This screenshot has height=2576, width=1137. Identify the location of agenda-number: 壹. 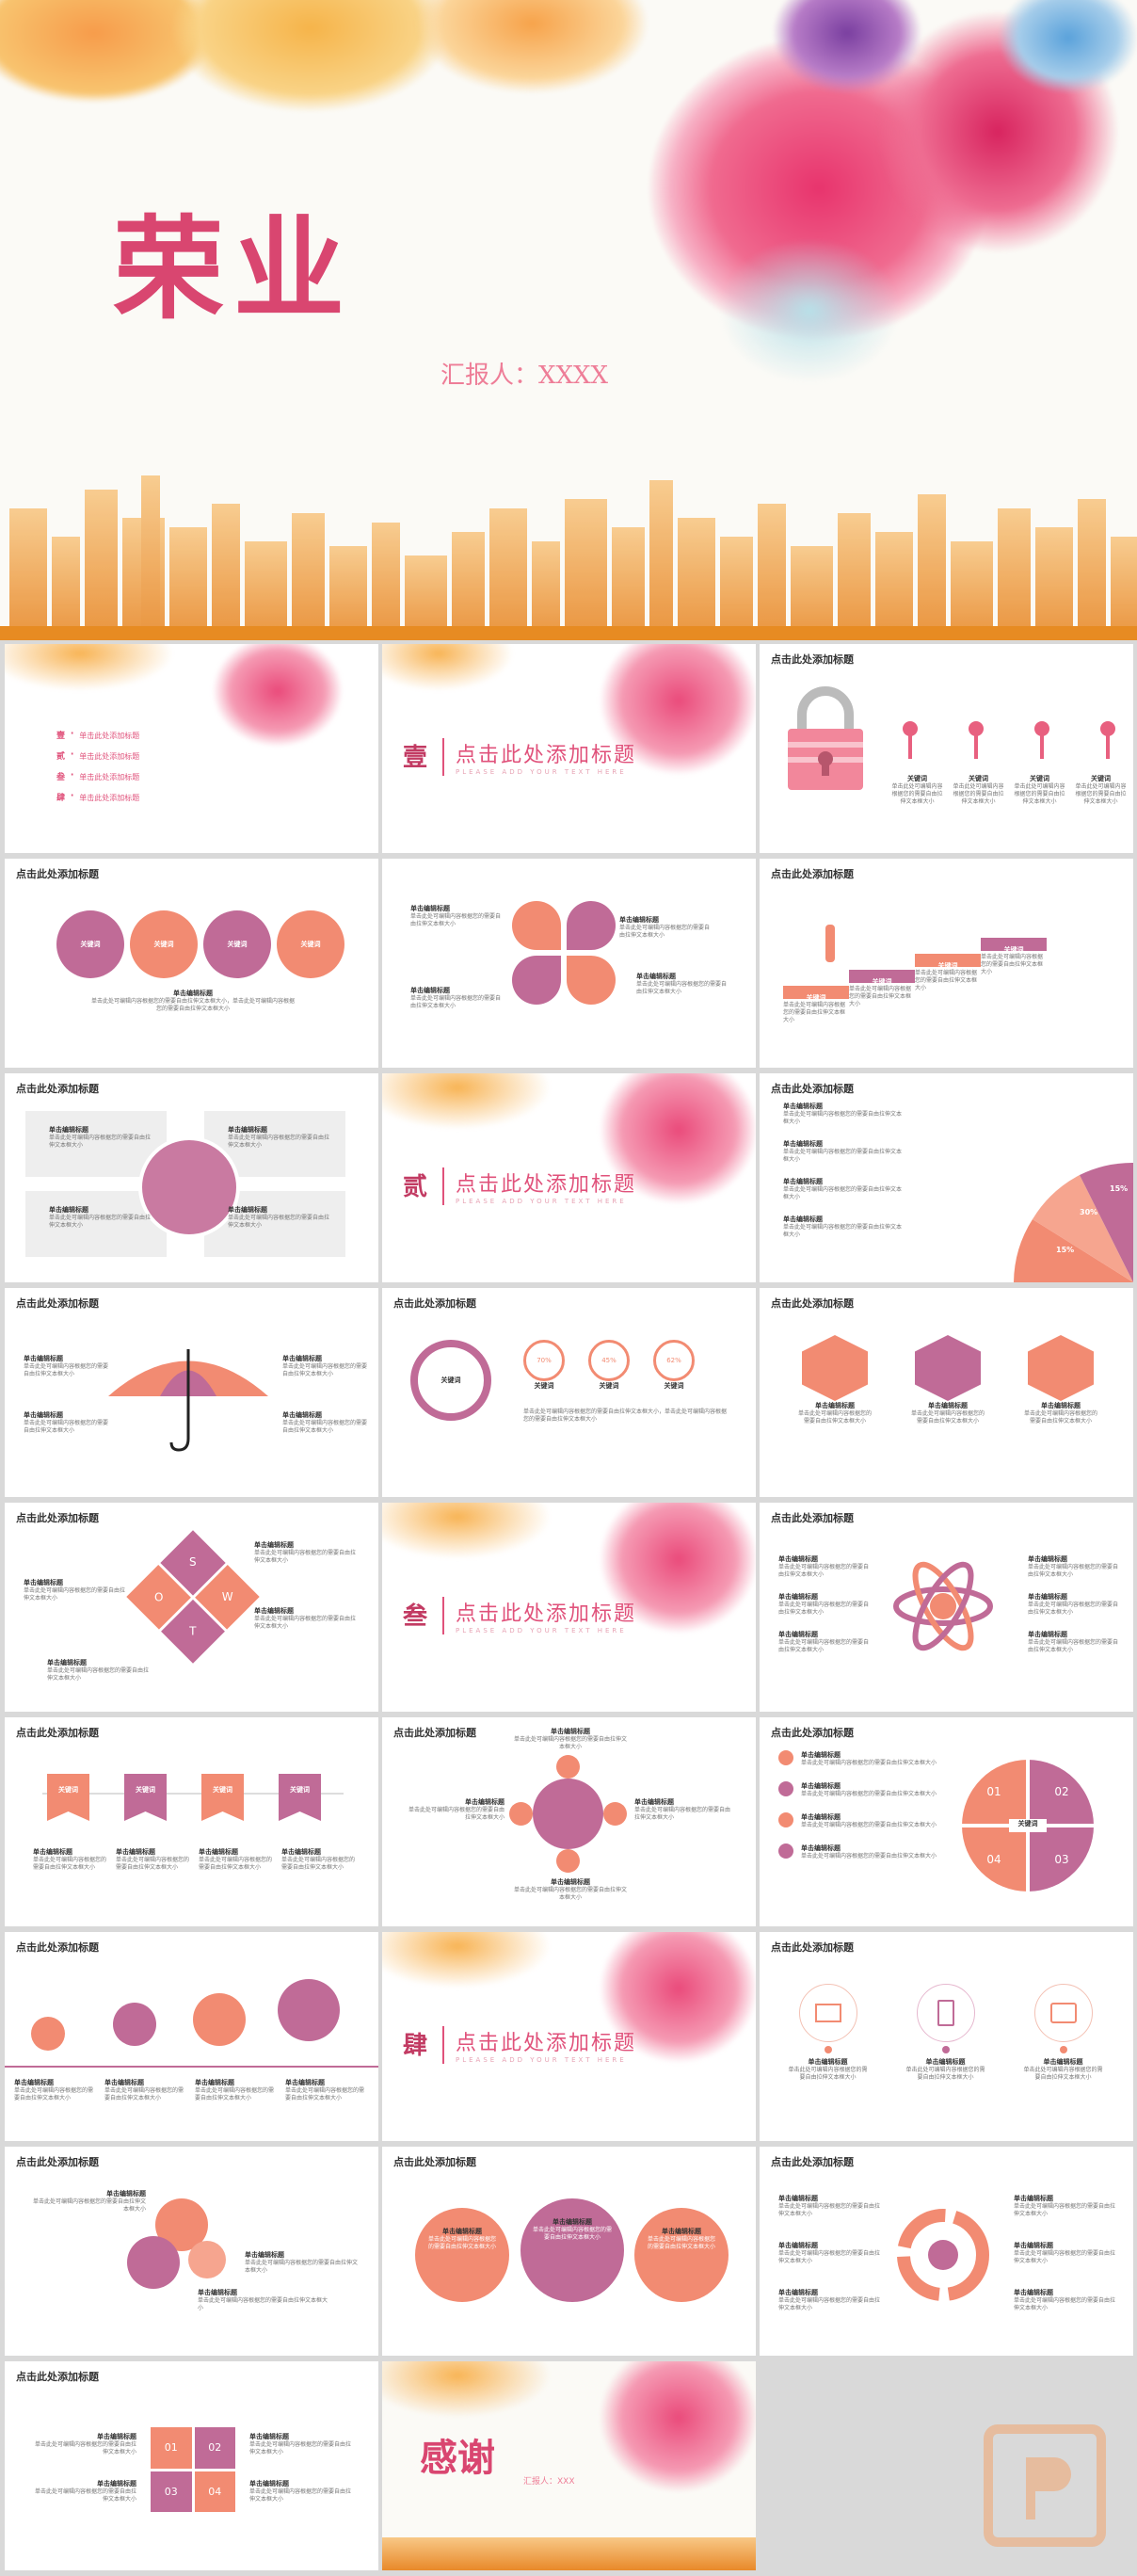
(61, 736).